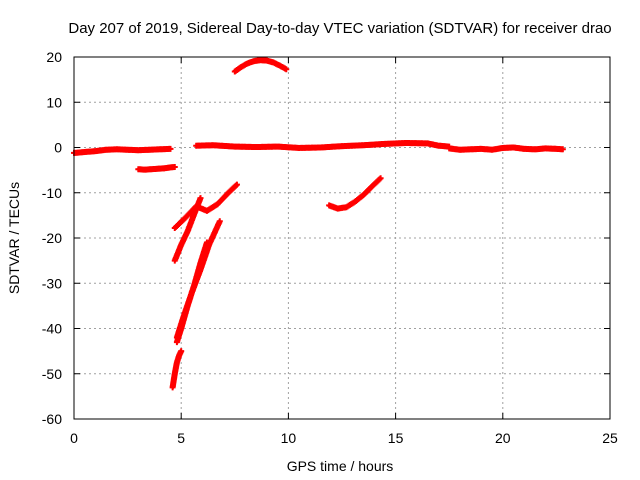 This screenshot has height=480, width=640. Describe the element at coordinates (52, 374) in the screenshot. I see `y-tick-label: -50` at that location.